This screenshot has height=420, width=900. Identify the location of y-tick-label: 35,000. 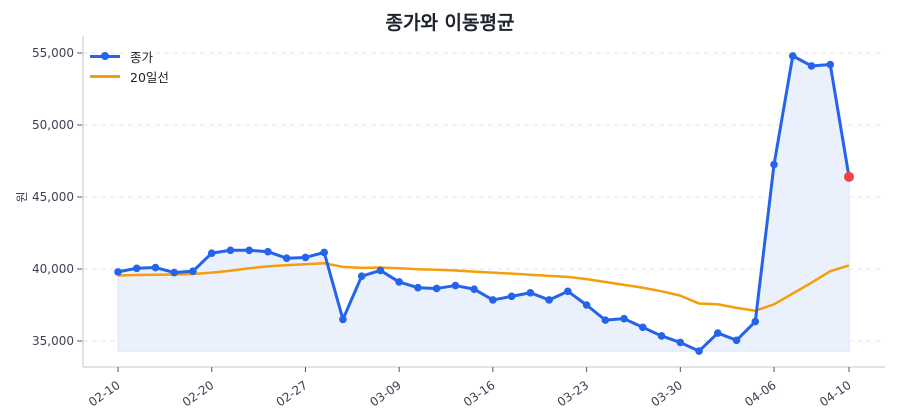
(53, 341).